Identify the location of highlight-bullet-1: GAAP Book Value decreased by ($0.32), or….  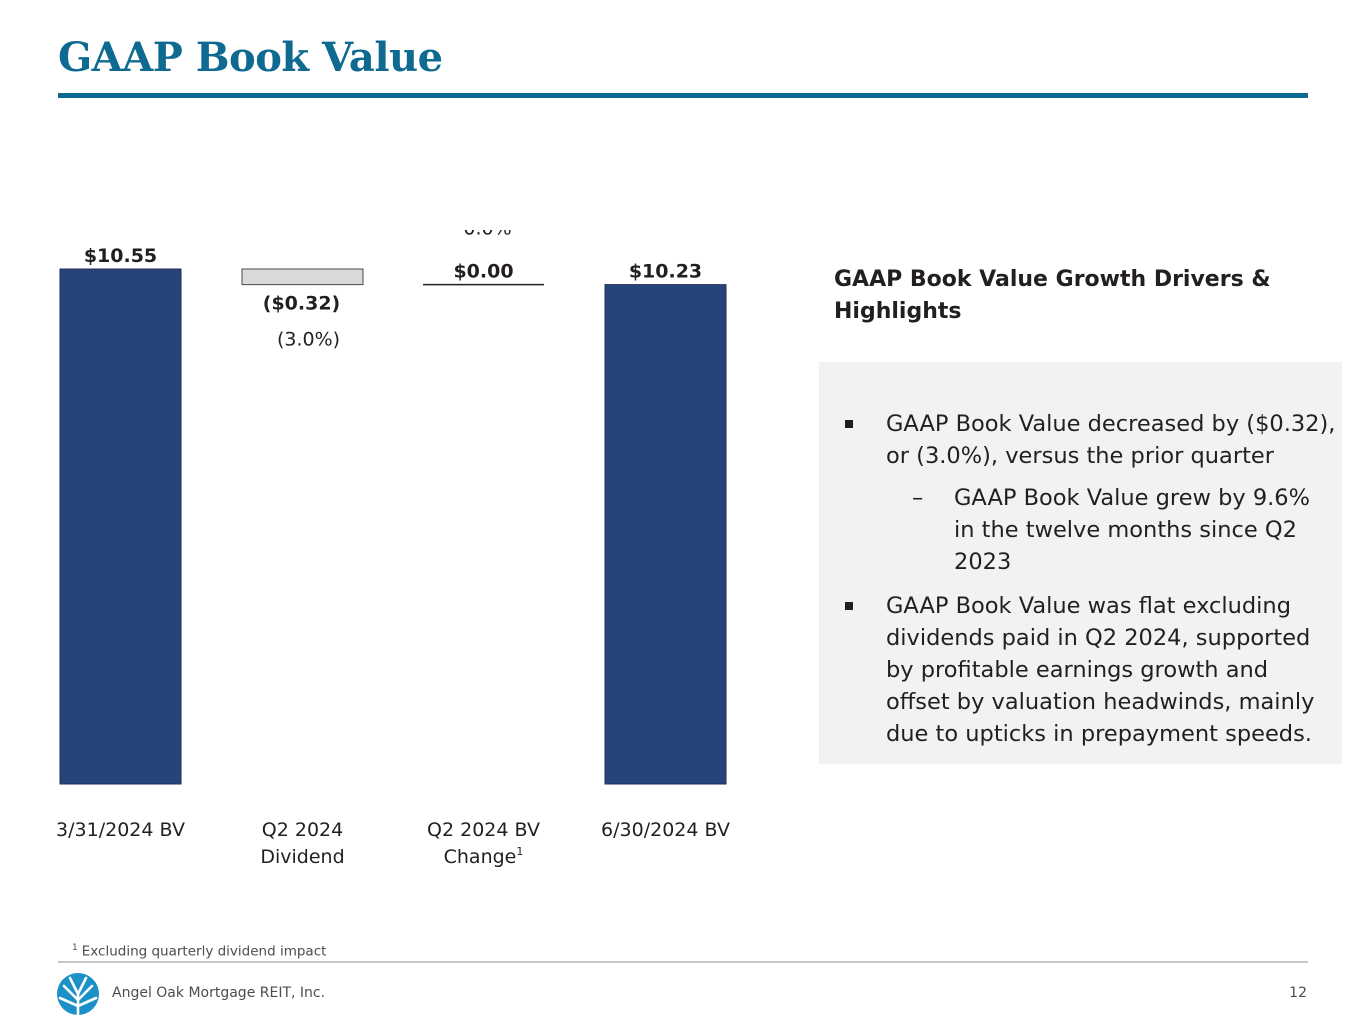
(1080, 493).